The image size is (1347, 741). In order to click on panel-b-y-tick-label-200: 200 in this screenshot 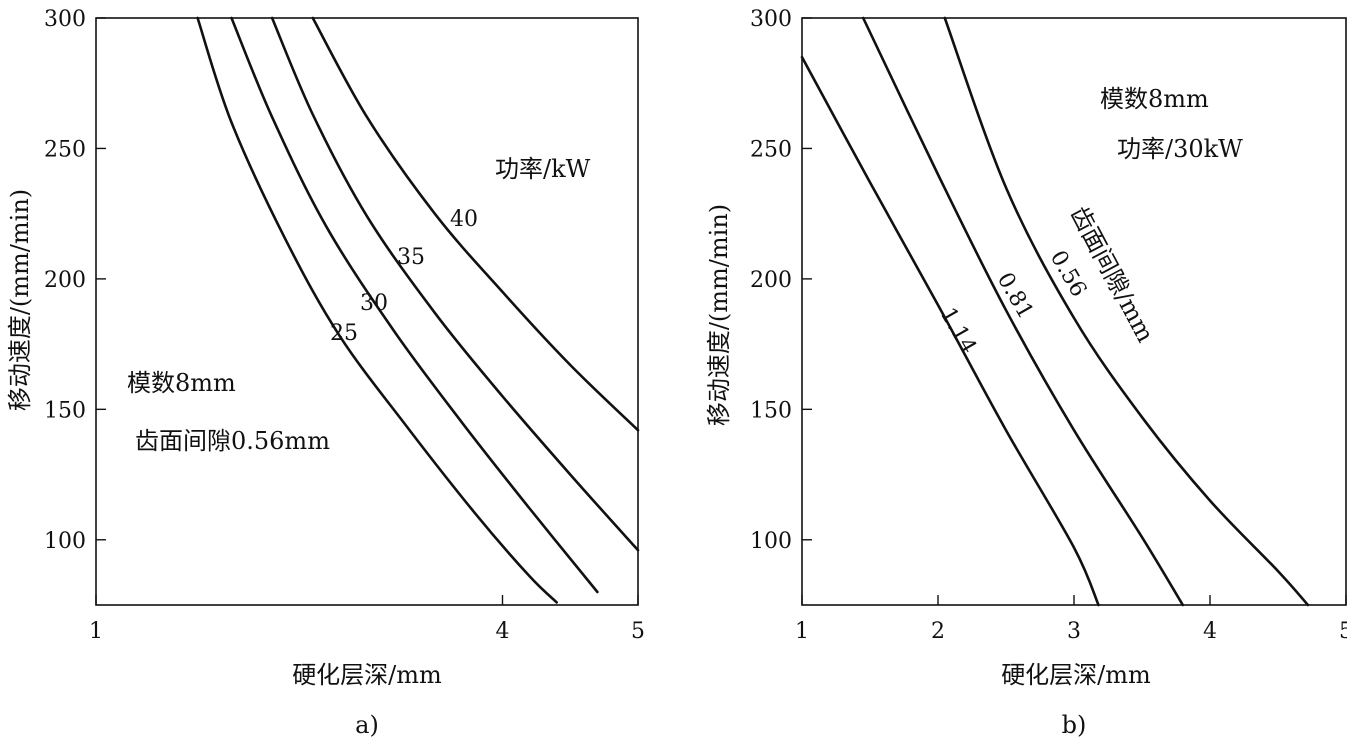, I will do `click(771, 280)`.